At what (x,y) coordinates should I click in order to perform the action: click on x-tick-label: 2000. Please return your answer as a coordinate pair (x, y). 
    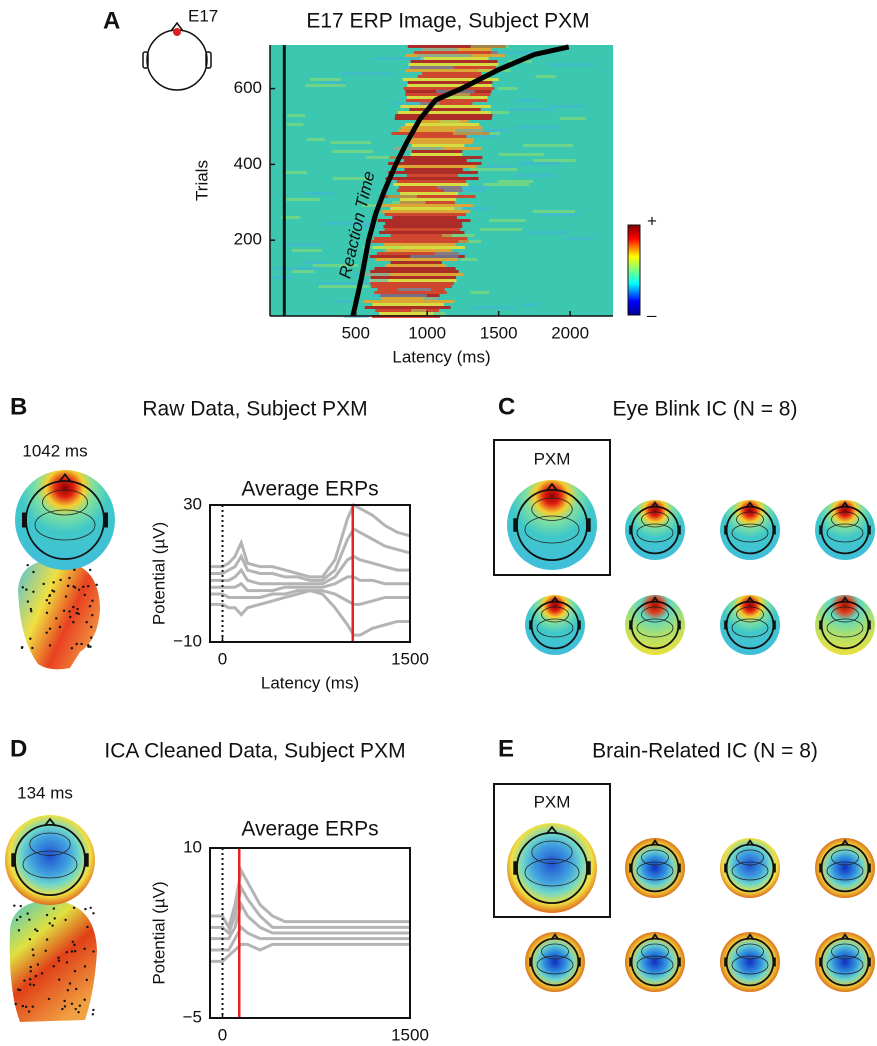
    Looking at the image, I should click on (570, 332).